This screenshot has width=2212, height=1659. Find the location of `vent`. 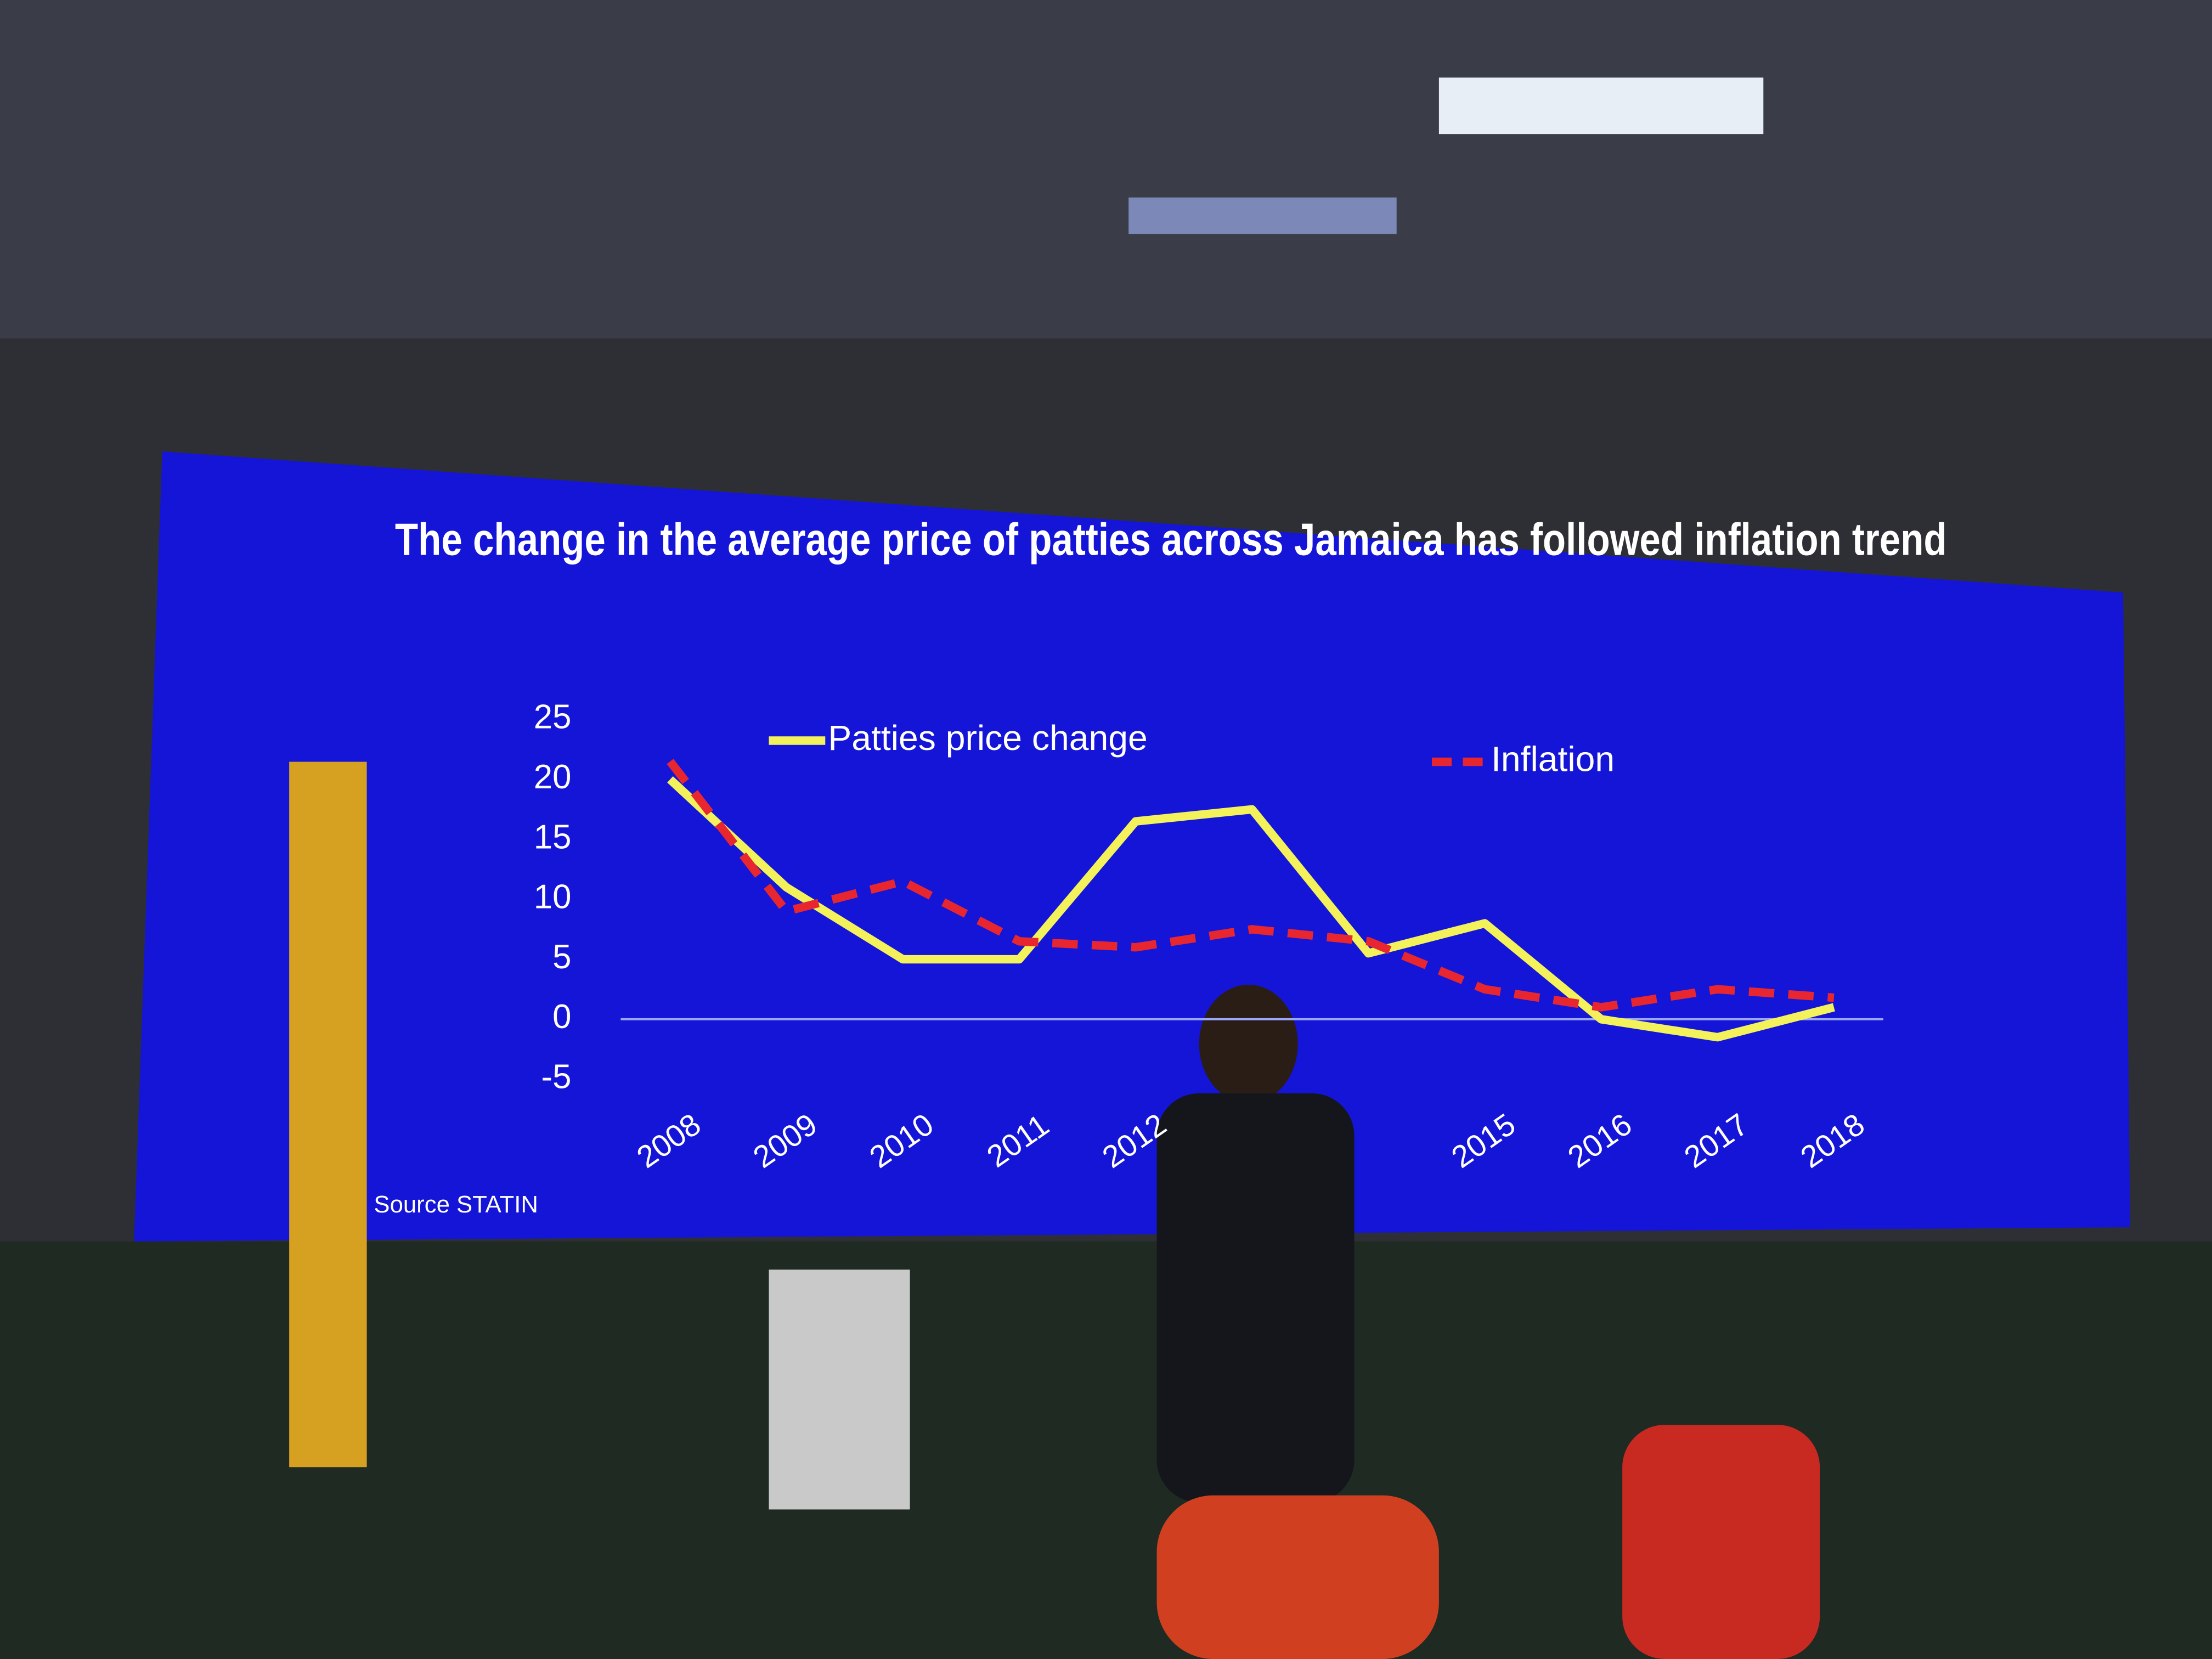

vent is located at coordinates (1262, 216).